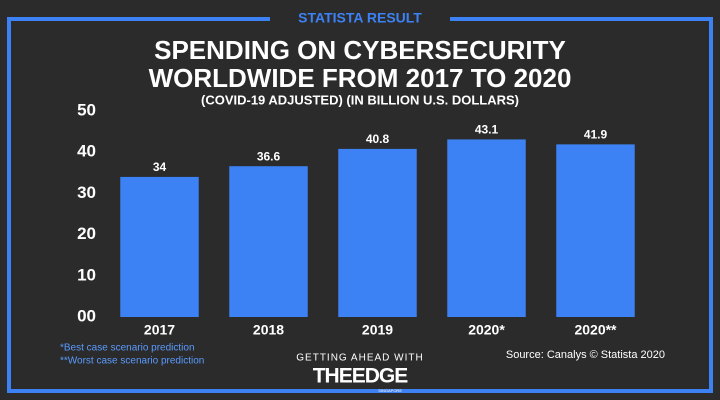  What do you see at coordinates (269, 156) in the screenshot?
I see `value-label: 36.6` at bounding box center [269, 156].